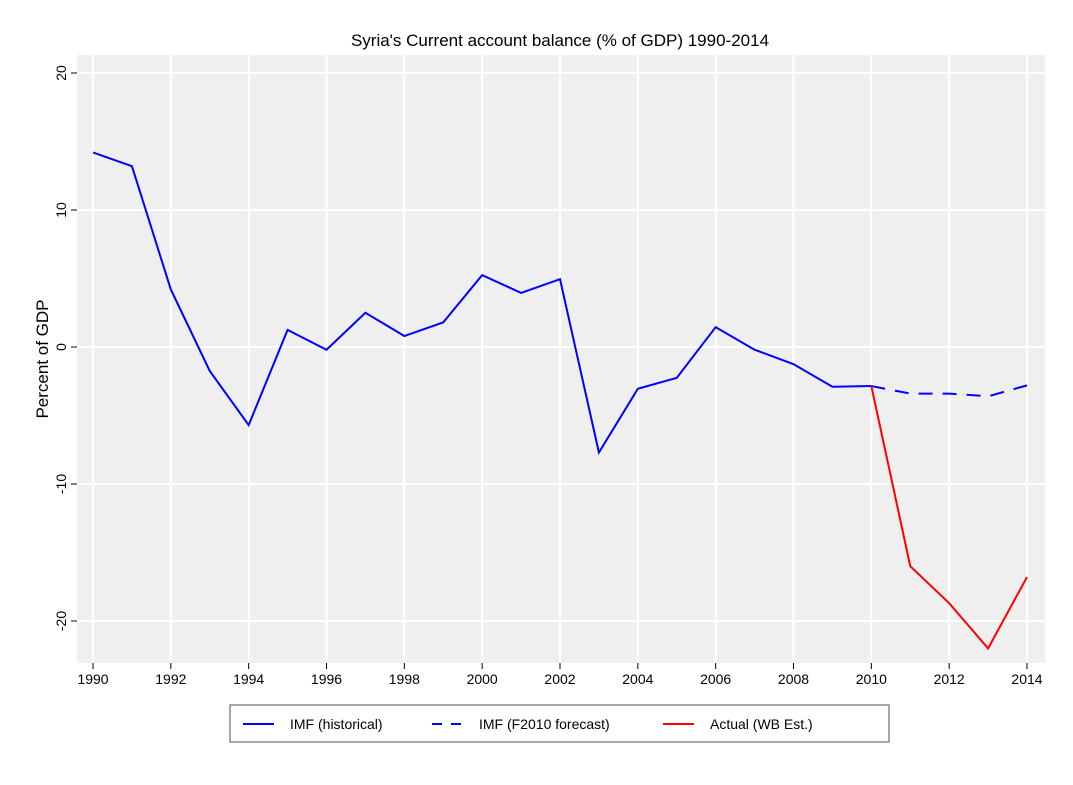 The height and width of the screenshot is (785, 1073). What do you see at coordinates (336, 724) in the screenshot?
I see `legend-label: IMF (historical)` at bounding box center [336, 724].